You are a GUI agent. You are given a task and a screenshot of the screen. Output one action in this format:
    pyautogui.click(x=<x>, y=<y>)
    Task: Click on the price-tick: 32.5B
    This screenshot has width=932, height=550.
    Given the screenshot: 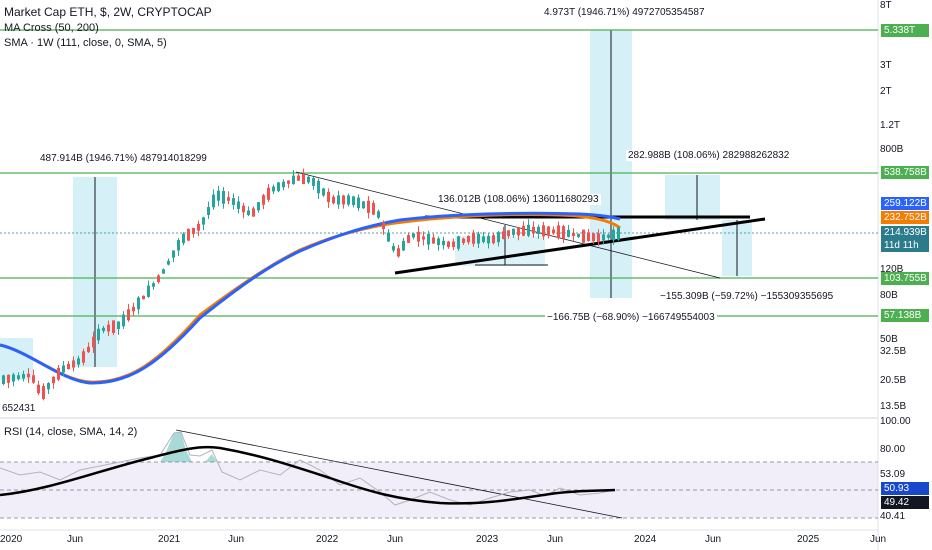 What is the action you would take?
    pyautogui.click(x=893, y=351)
    